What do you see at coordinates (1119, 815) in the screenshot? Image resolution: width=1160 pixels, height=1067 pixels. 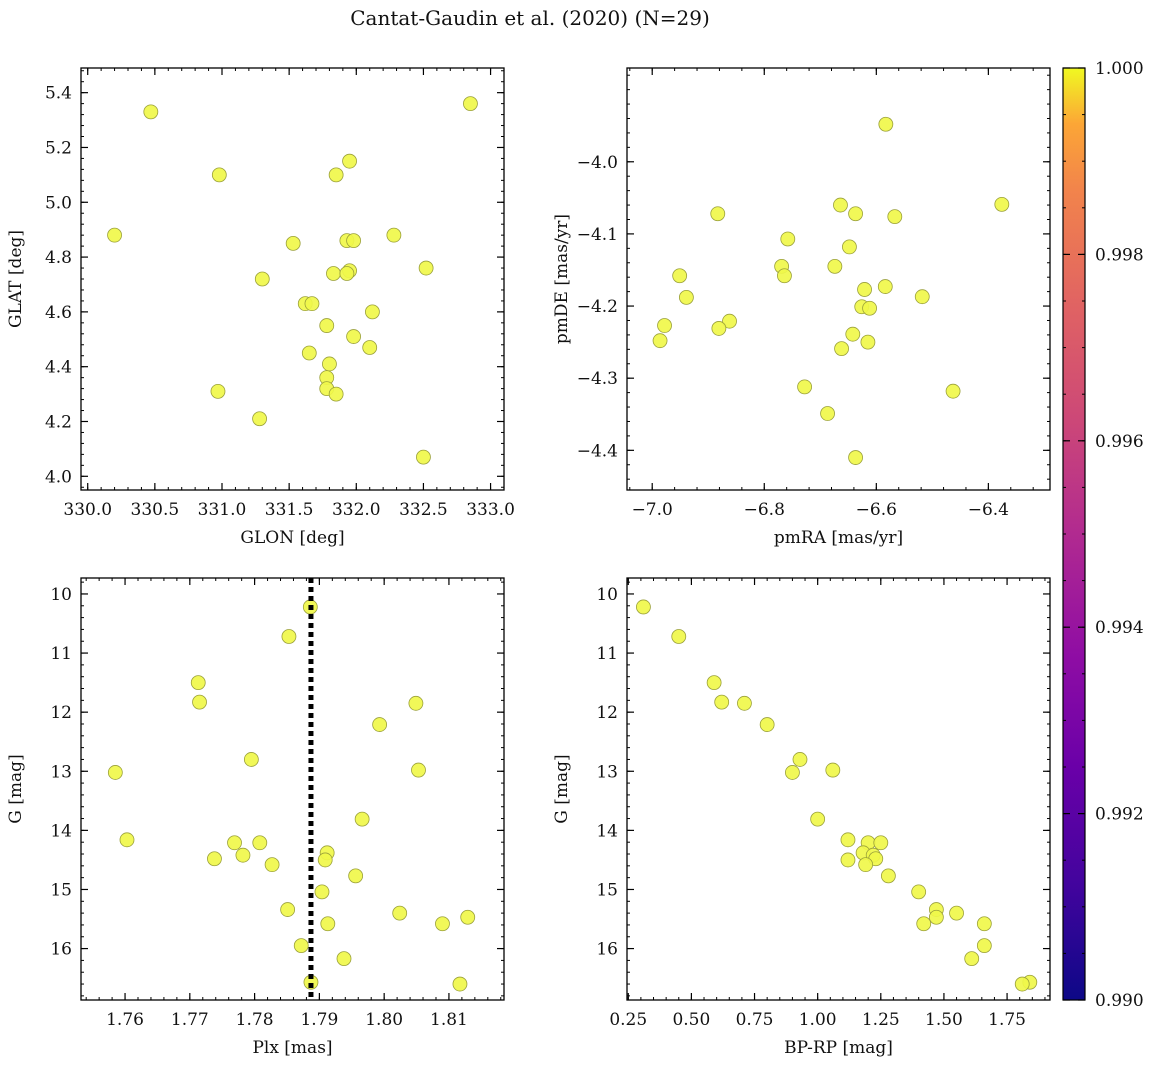 I see `colorbar-tick-label: 0.992` at bounding box center [1119, 815].